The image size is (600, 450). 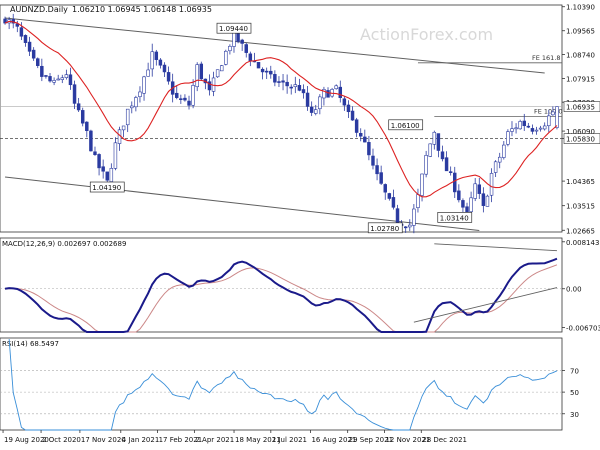 I want to click on upper-channel-line, so click(x=274, y=45).